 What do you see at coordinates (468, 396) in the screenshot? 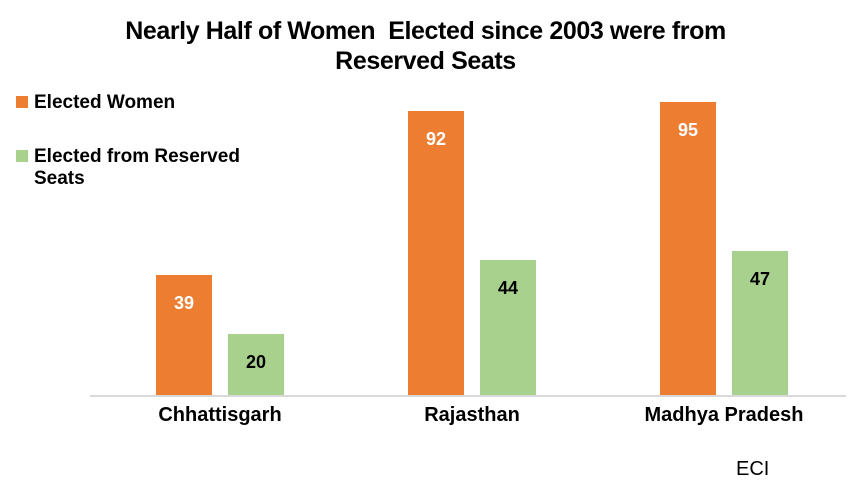
I see `x-axis-line` at bounding box center [468, 396].